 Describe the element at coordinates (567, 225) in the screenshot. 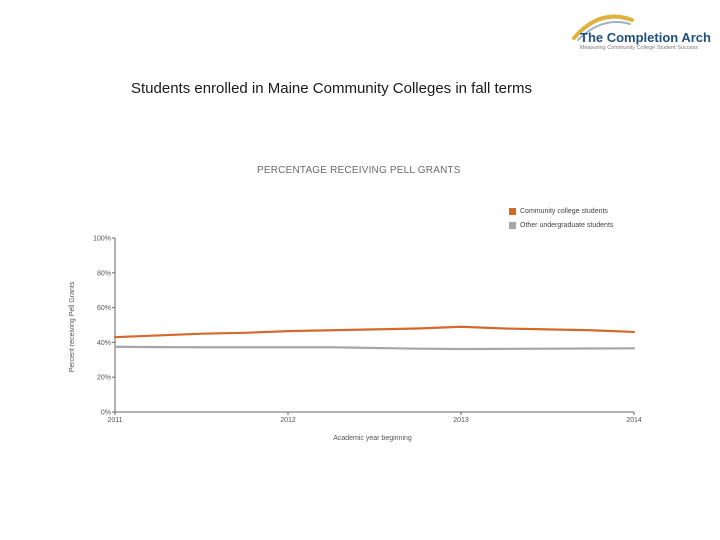

I see `legend-label-other: Other undergraduate students` at that location.